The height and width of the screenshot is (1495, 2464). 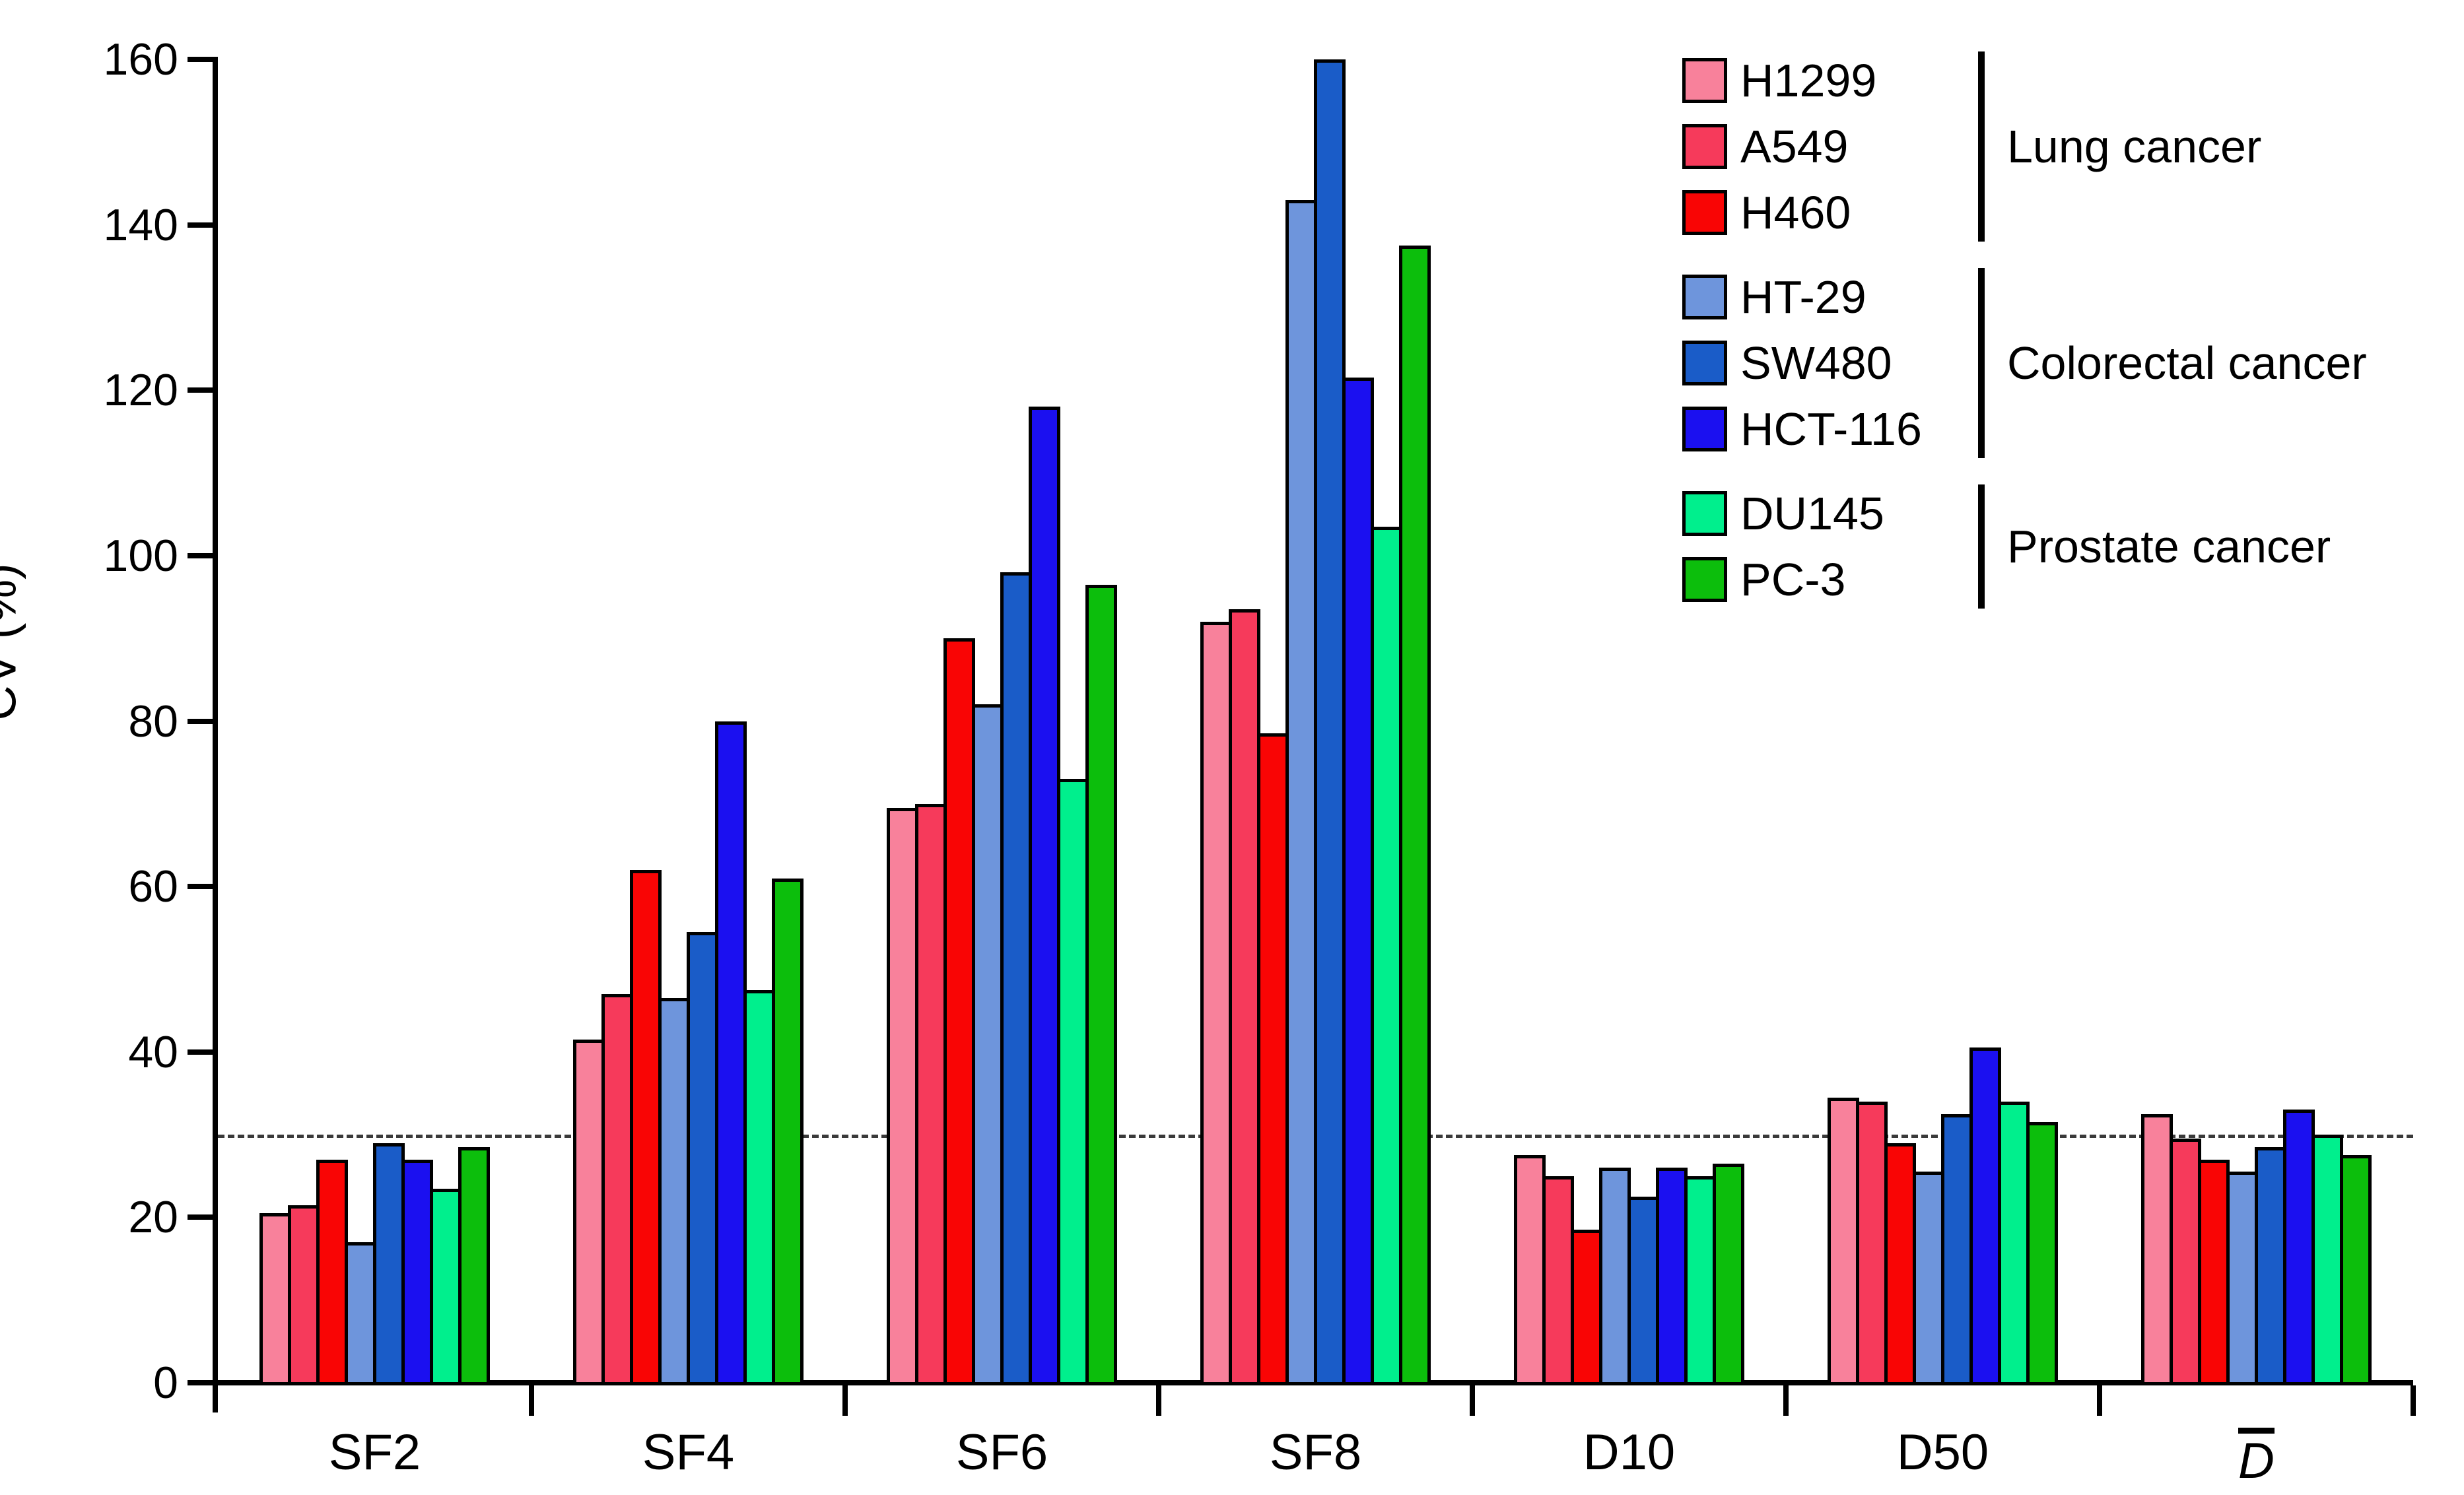 I want to click on bar-A549-SF8, so click(x=1244, y=997).